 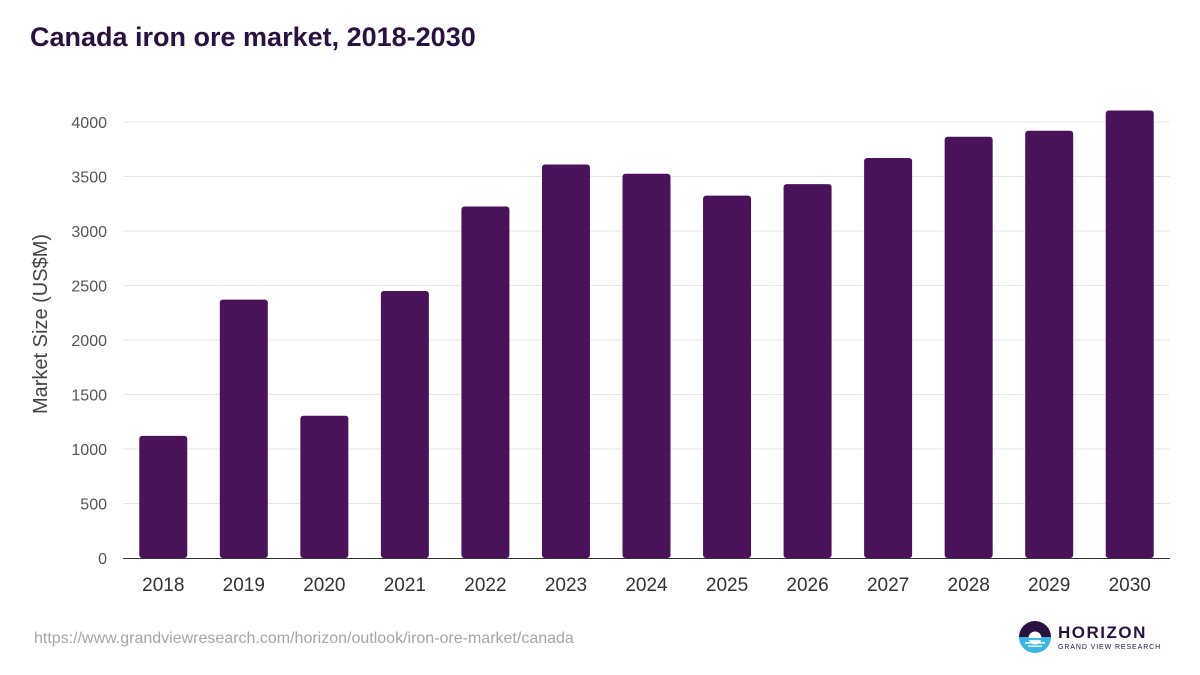 I want to click on y-tick-label: 1500, so click(x=89, y=396).